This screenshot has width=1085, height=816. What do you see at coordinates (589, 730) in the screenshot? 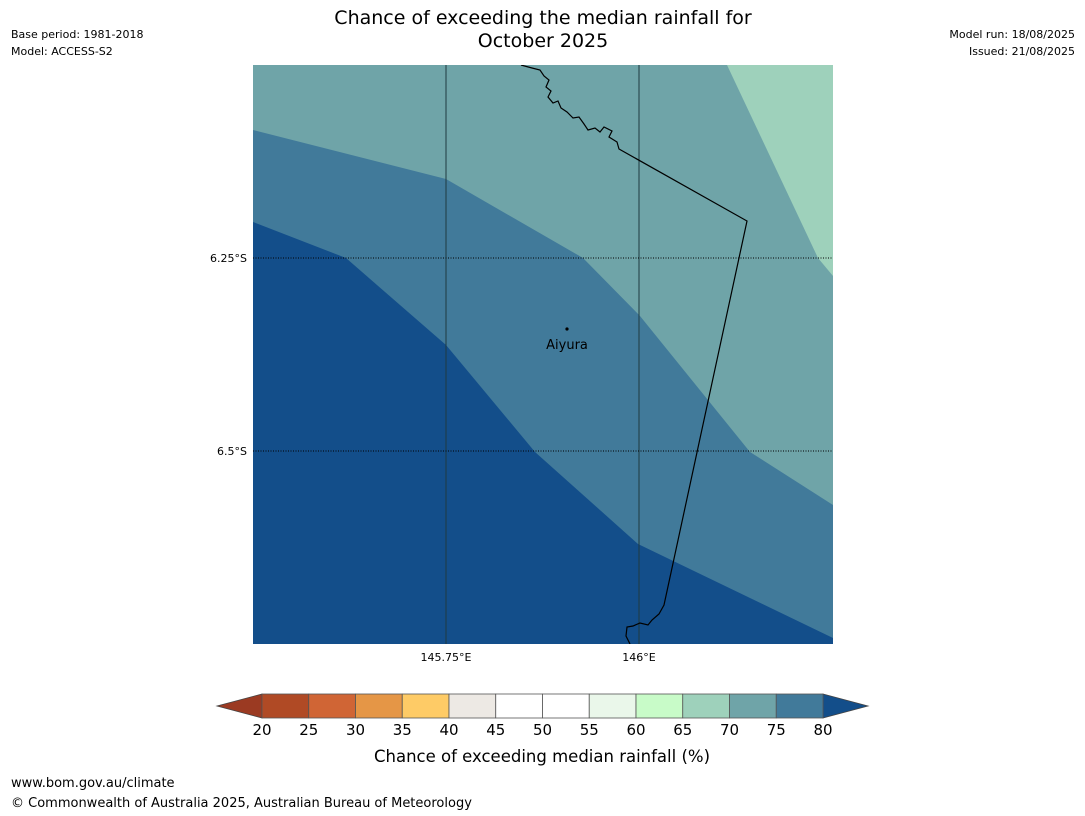
I see `colorbar-tick-label: 55` at bounding box center [589, 730].